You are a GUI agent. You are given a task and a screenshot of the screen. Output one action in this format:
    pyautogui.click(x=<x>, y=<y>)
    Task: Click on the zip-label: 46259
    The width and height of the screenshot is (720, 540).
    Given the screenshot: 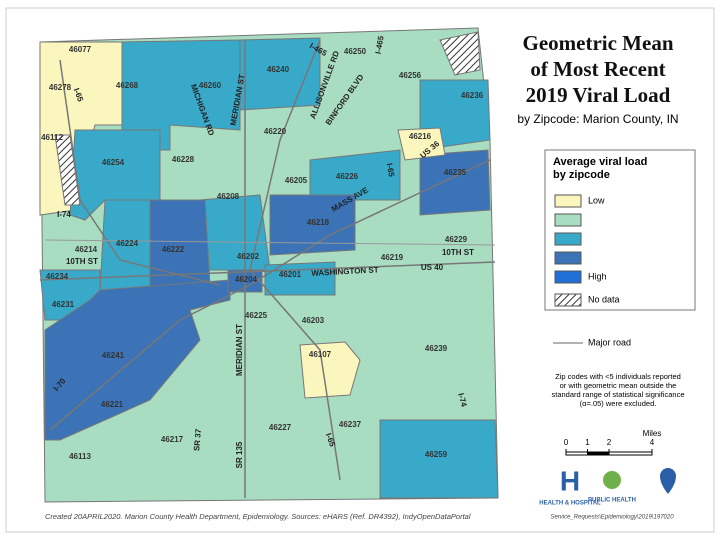 What is the action you would take?
    pyautogui.click(x=436, y=454)
    